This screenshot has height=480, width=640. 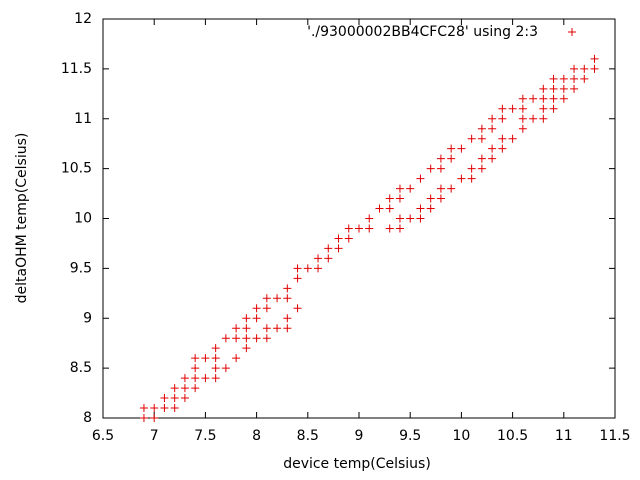 What do you see at coordinates (205, 436) in the screenshot?
I see `x-tick-label: 7.5` at bounding box center [205, 436].